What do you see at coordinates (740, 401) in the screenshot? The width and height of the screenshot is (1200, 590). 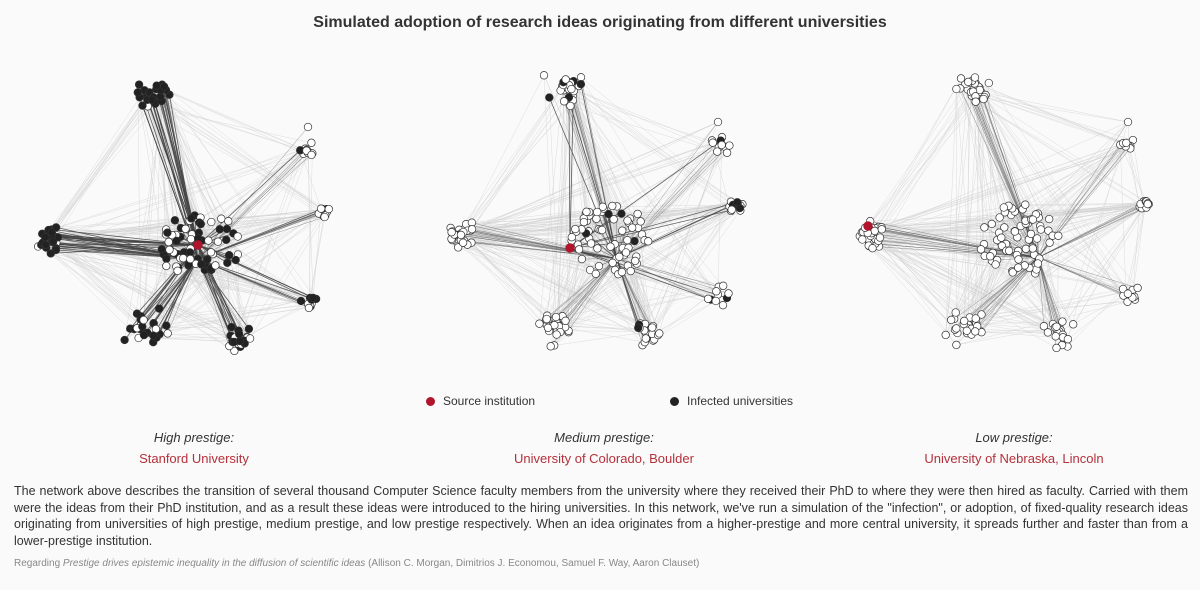 I see `legend-infected-label: Infected universities` at bounding box center [740, 401].